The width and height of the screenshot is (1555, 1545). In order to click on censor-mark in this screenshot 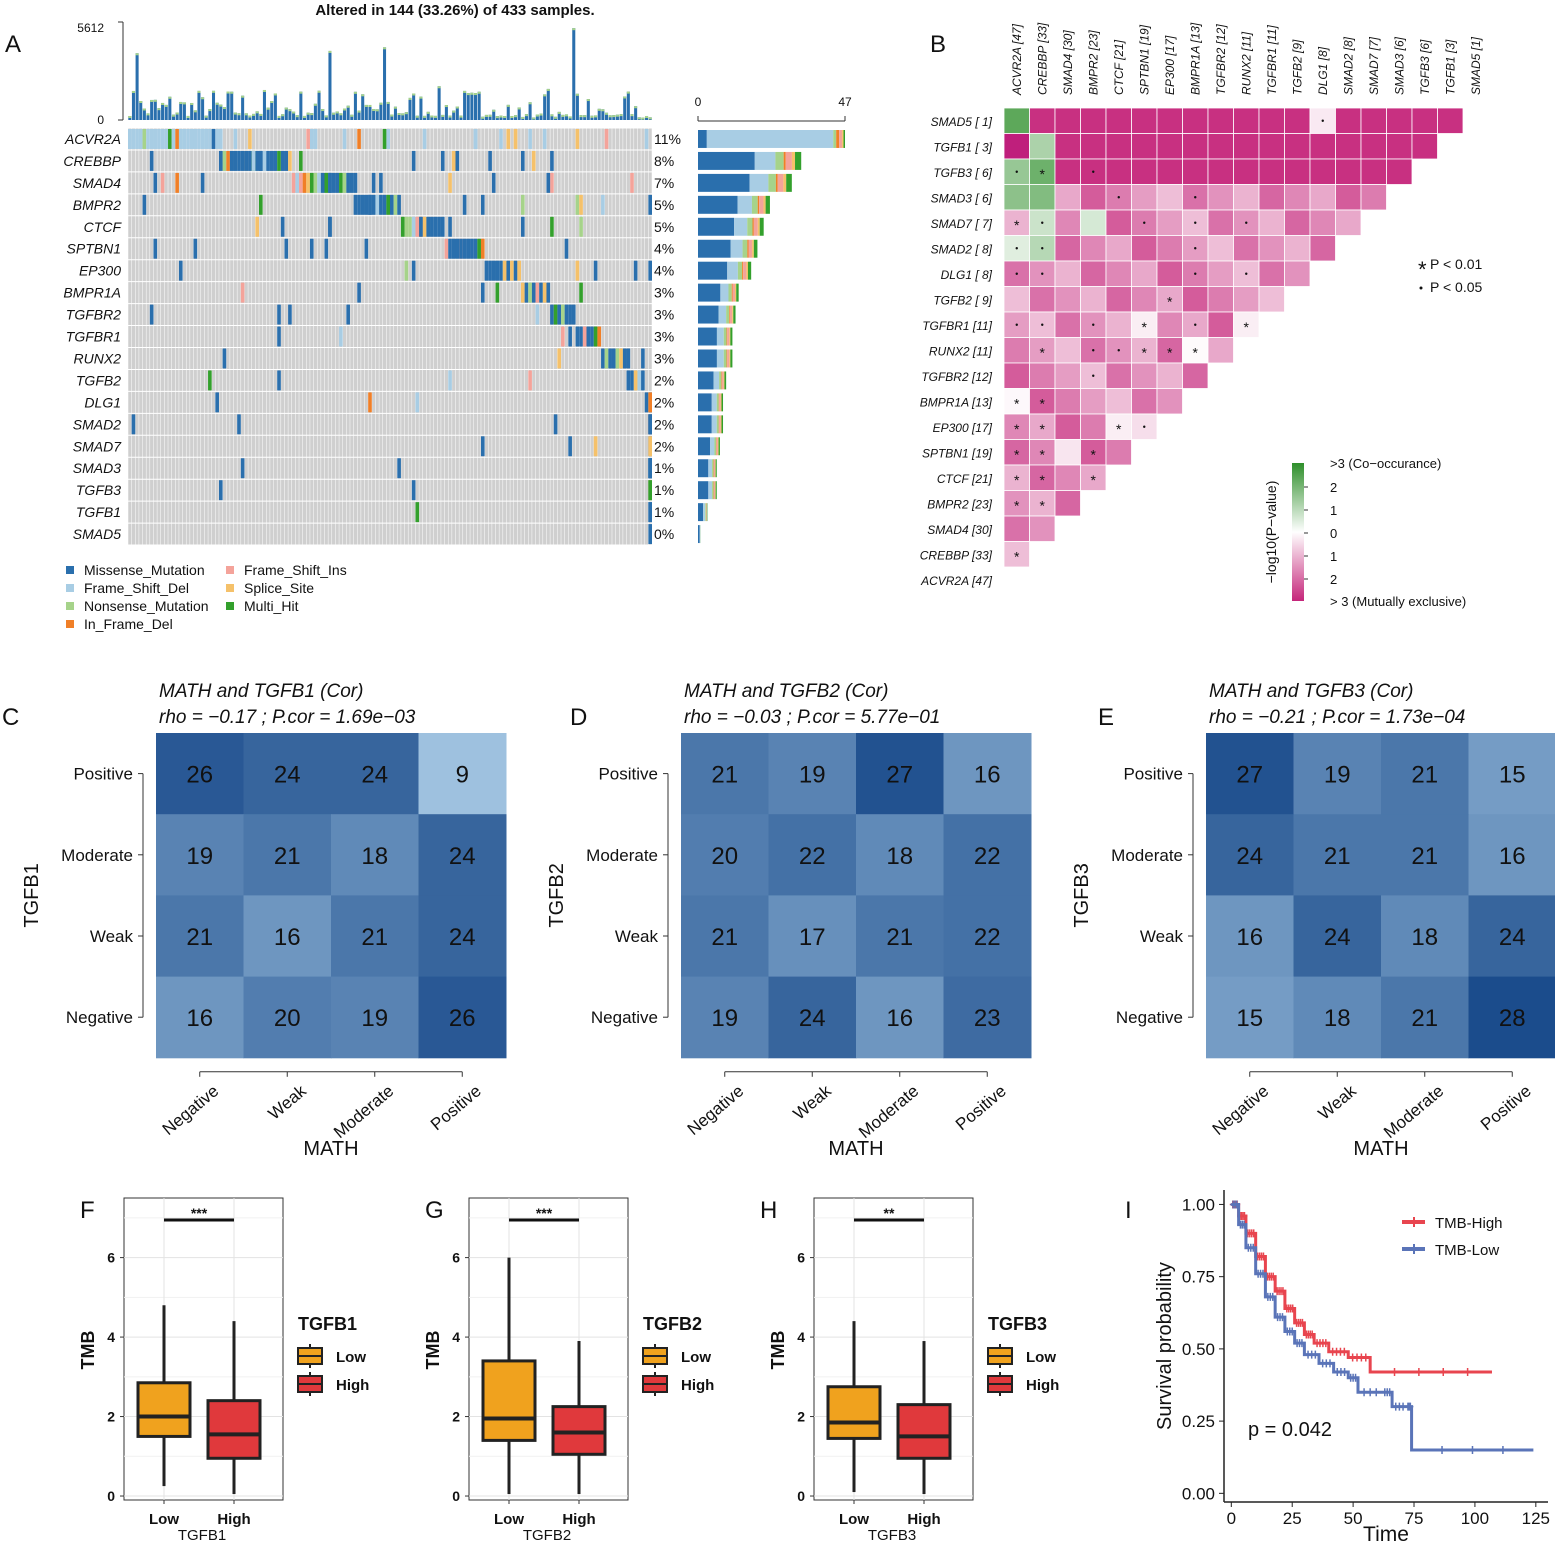, I will do `click(1244, 1224)`.